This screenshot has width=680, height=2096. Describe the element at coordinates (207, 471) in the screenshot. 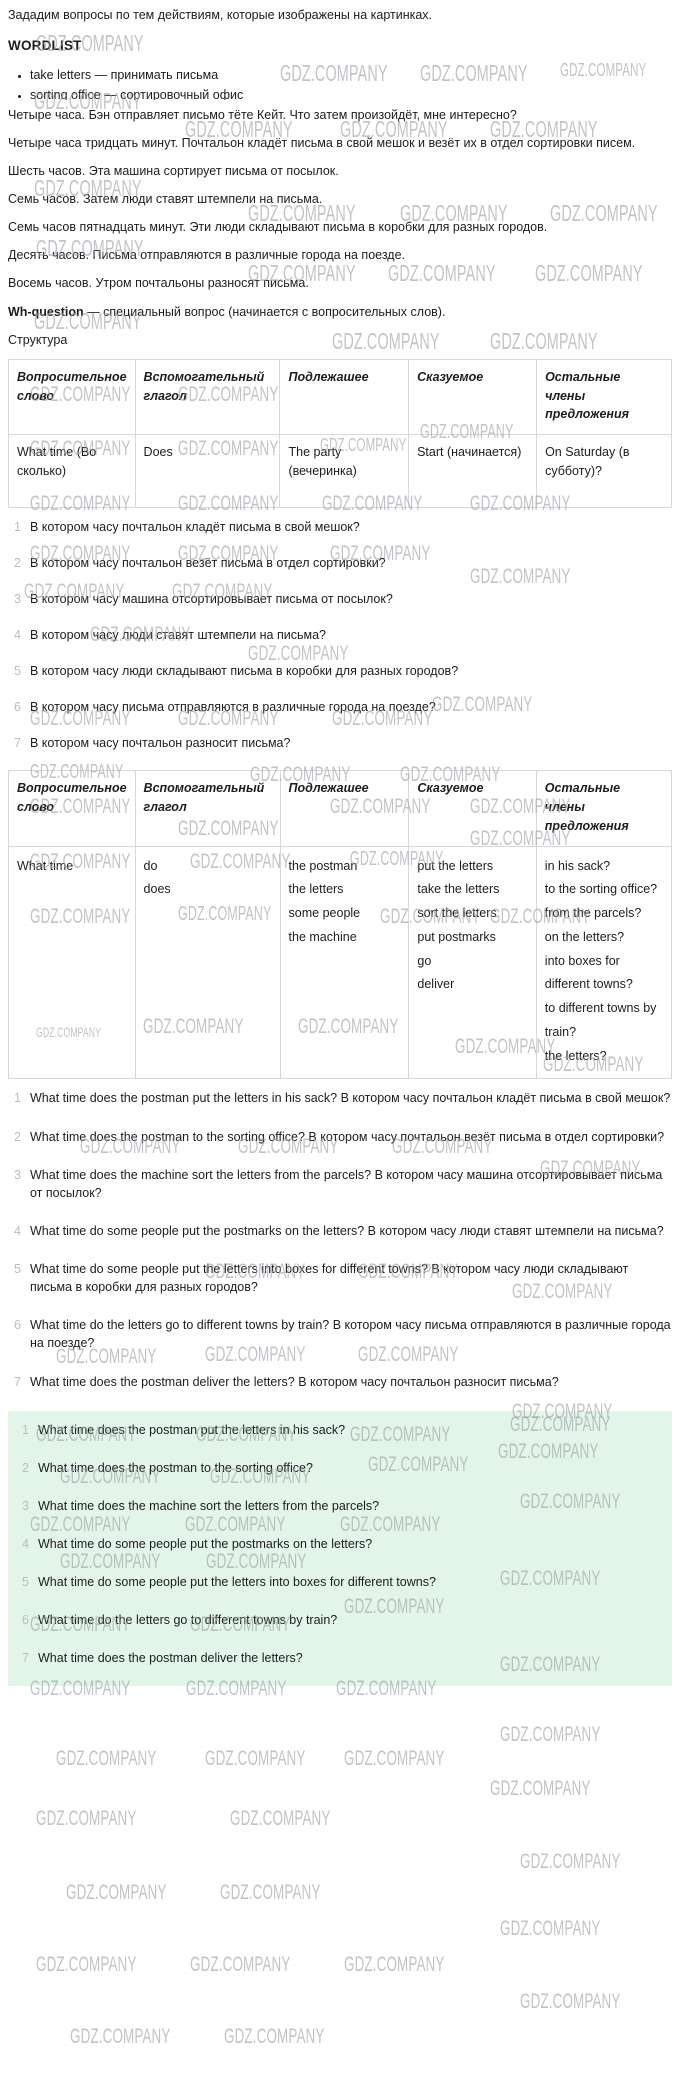

I see `cell-auxiliary-verb: Does` at that location.